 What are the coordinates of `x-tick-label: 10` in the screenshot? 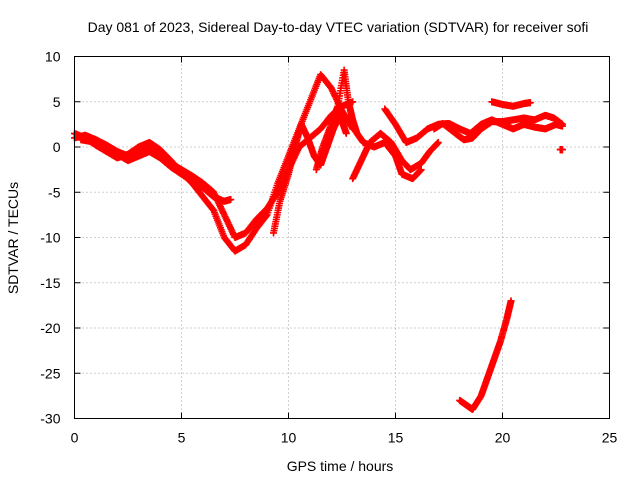 It's located at (289, 438).